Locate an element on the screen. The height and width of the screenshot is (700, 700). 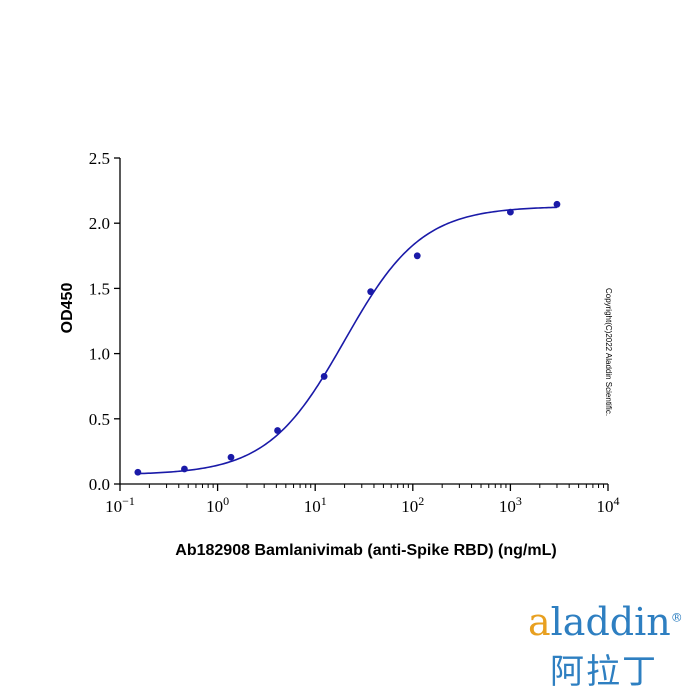
y-tick-label: 2.0 is located at coordinates (99, 223).